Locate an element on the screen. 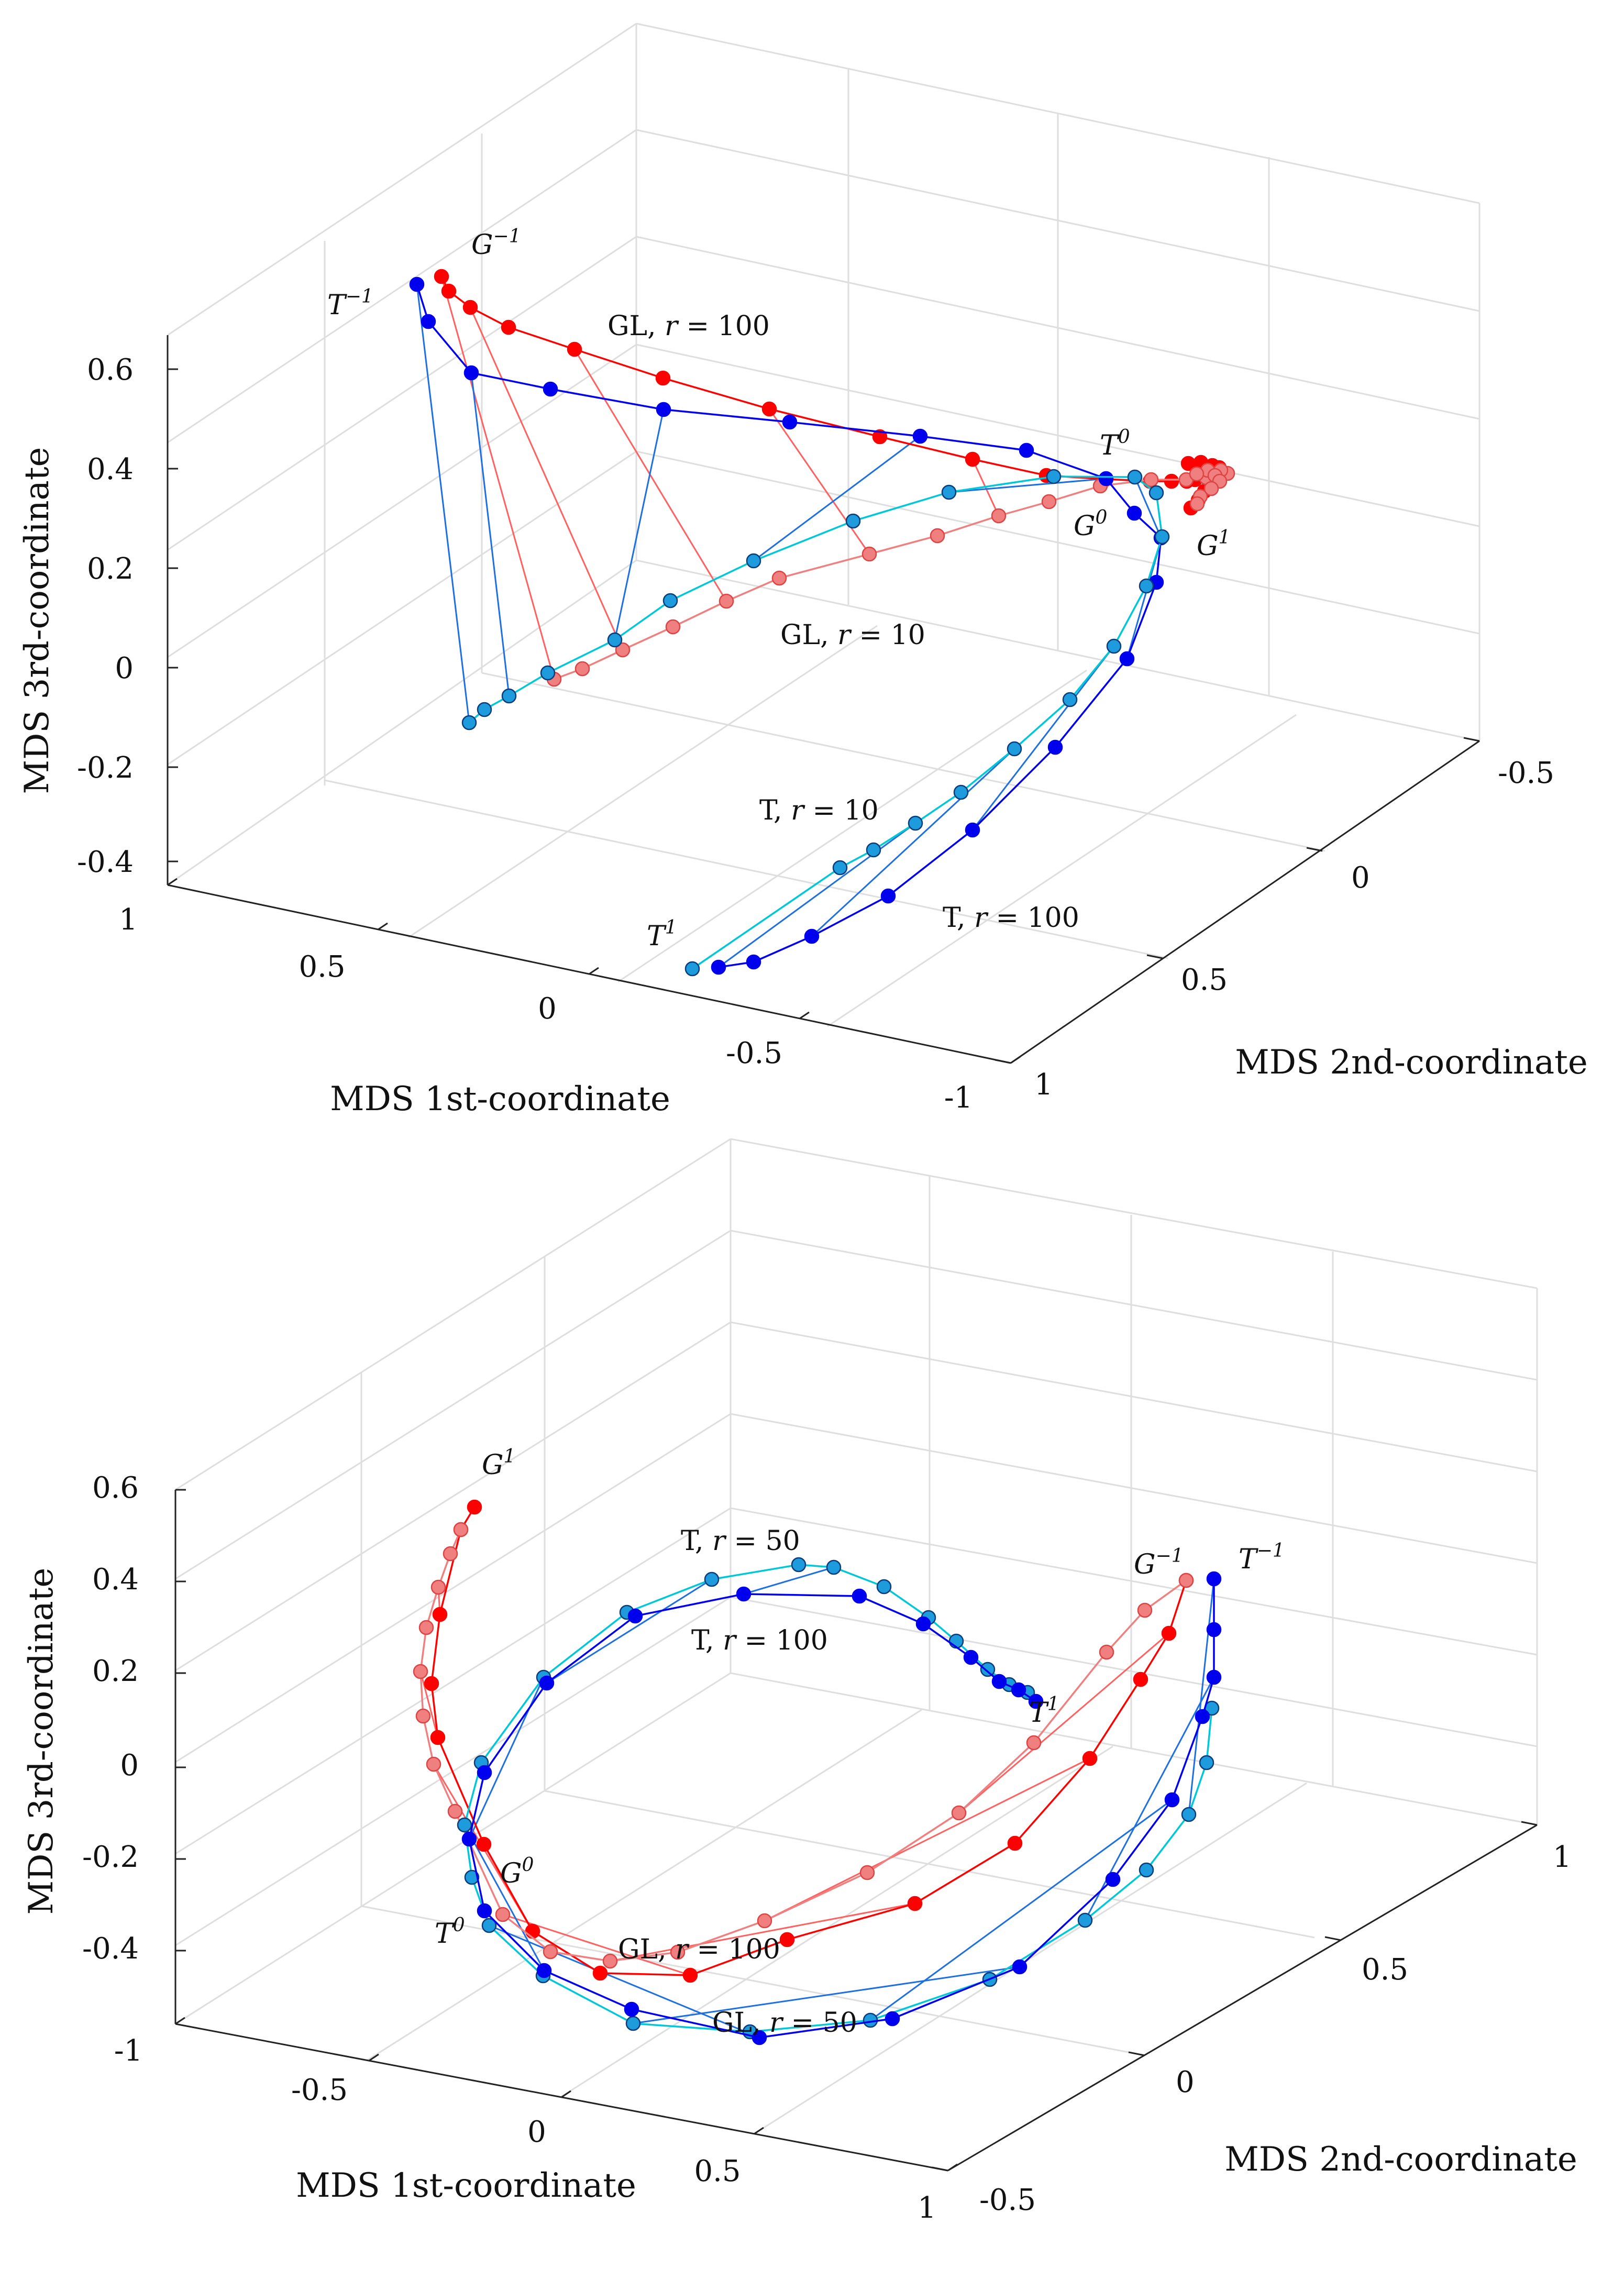  bottom-x-tick: 0.5 is located at coordinates (717, 2171).